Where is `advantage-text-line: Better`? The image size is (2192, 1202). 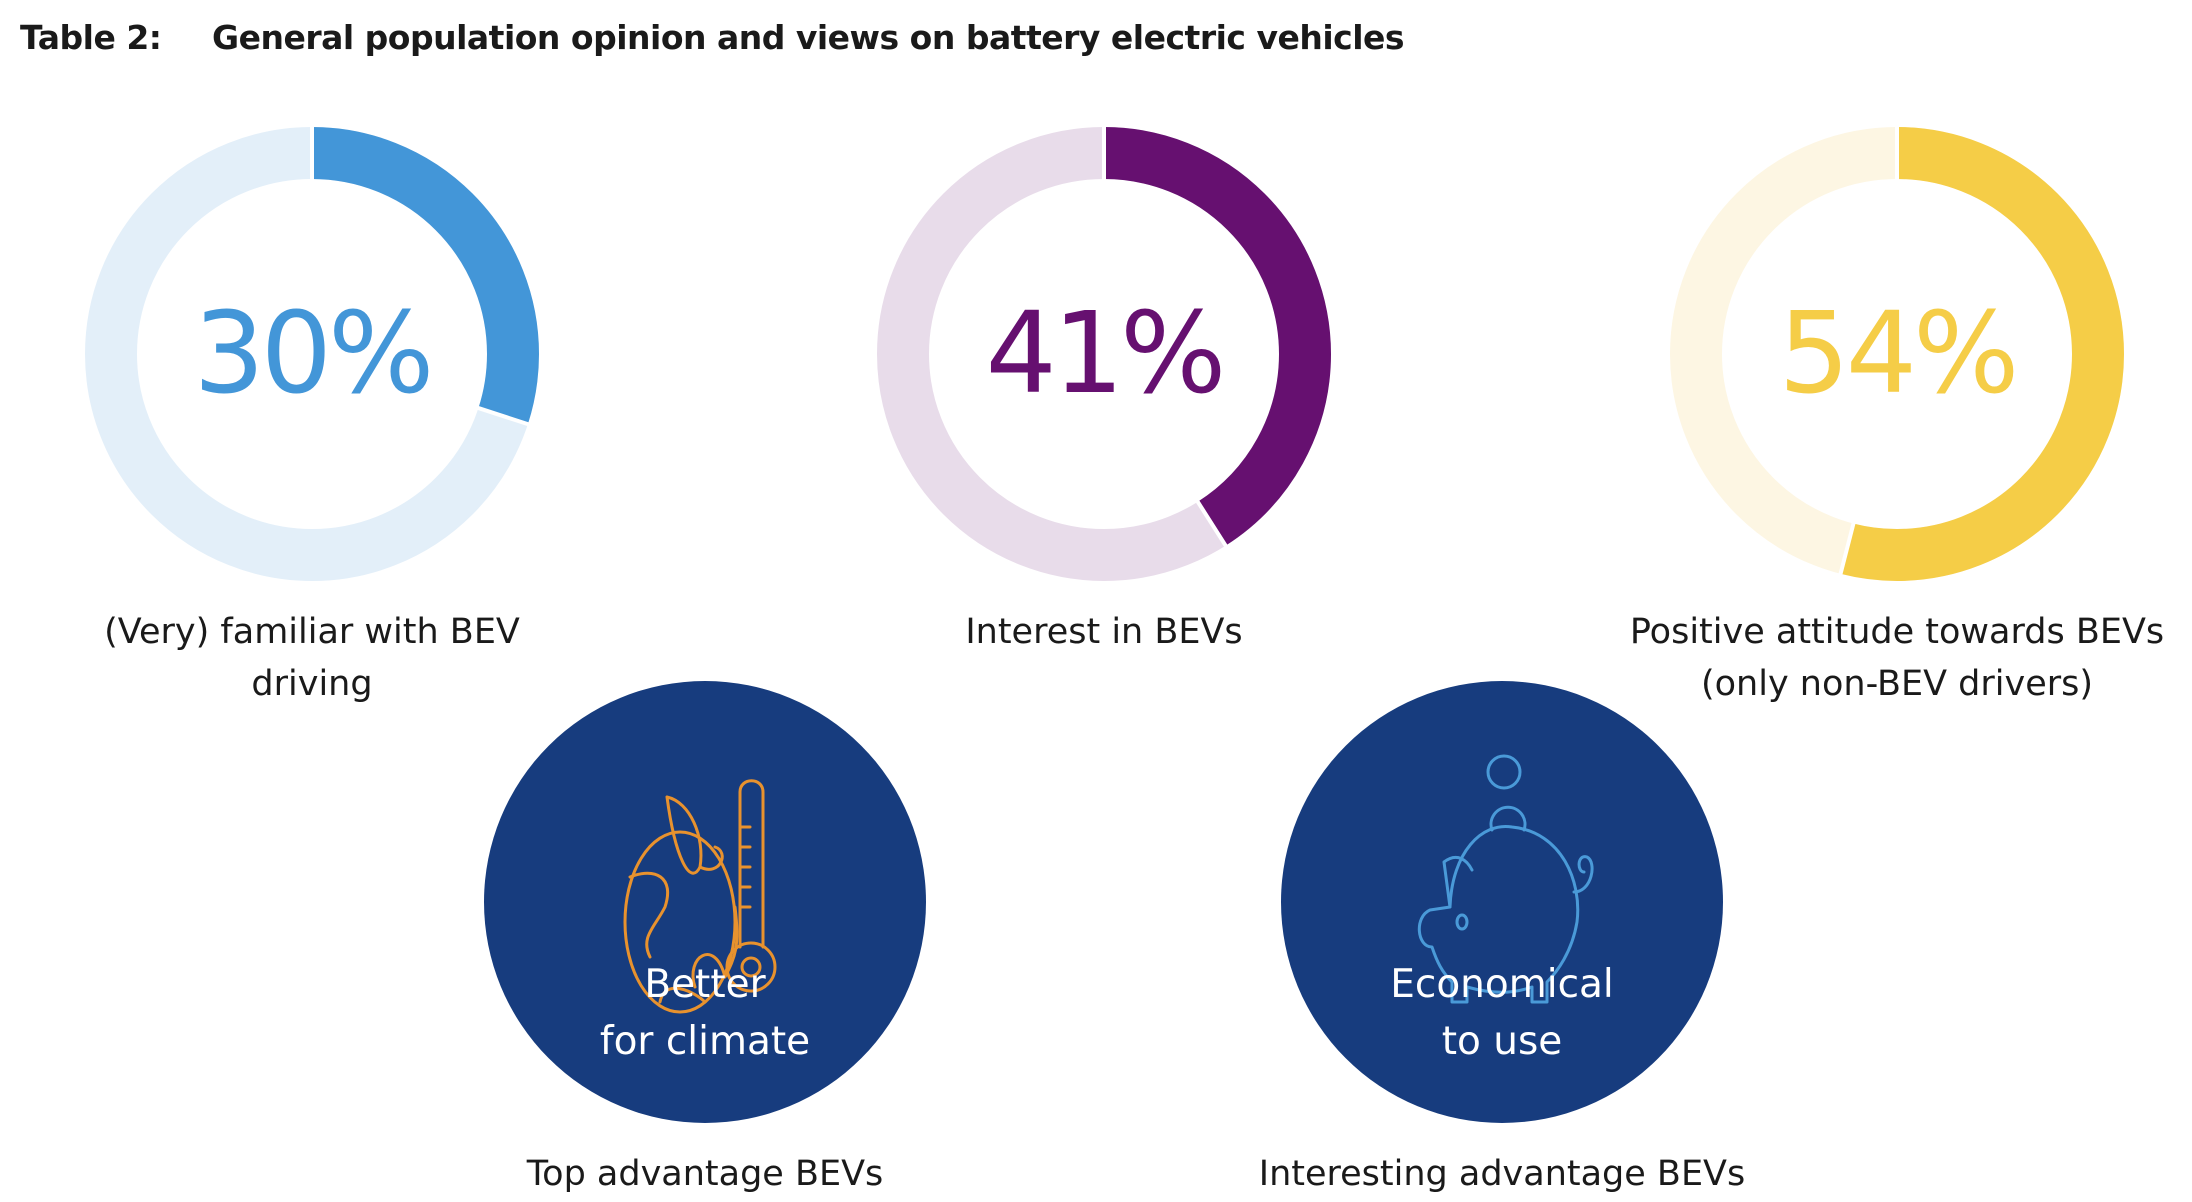
advantage-text-line: Better is located at coordinates (705, 984).